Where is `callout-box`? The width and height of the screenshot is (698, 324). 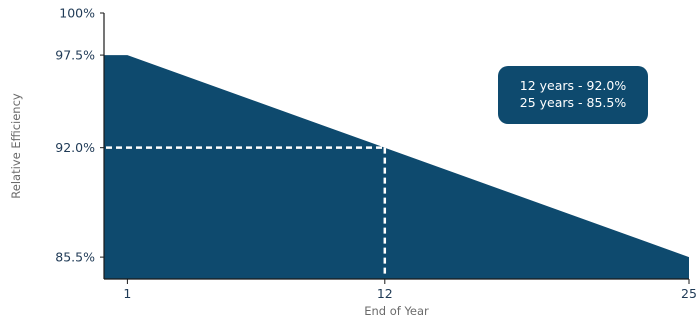
callout-box is located at coordinates (573, 95).